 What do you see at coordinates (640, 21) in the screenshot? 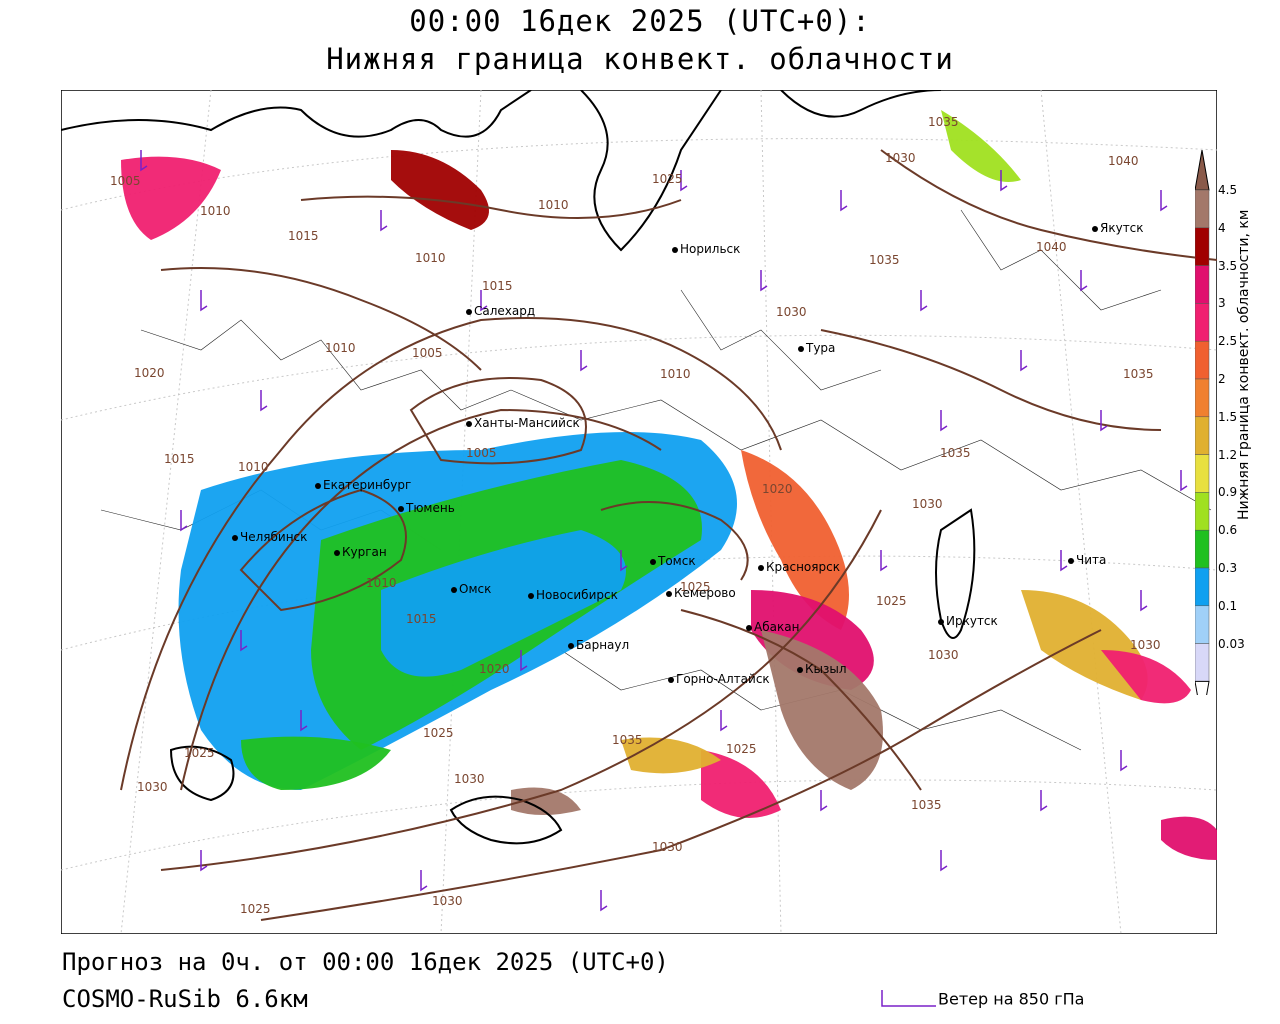
I see `map-title-time: 00:00 16дек 2025 (UTC+0):` at bounding box center [640, 21].